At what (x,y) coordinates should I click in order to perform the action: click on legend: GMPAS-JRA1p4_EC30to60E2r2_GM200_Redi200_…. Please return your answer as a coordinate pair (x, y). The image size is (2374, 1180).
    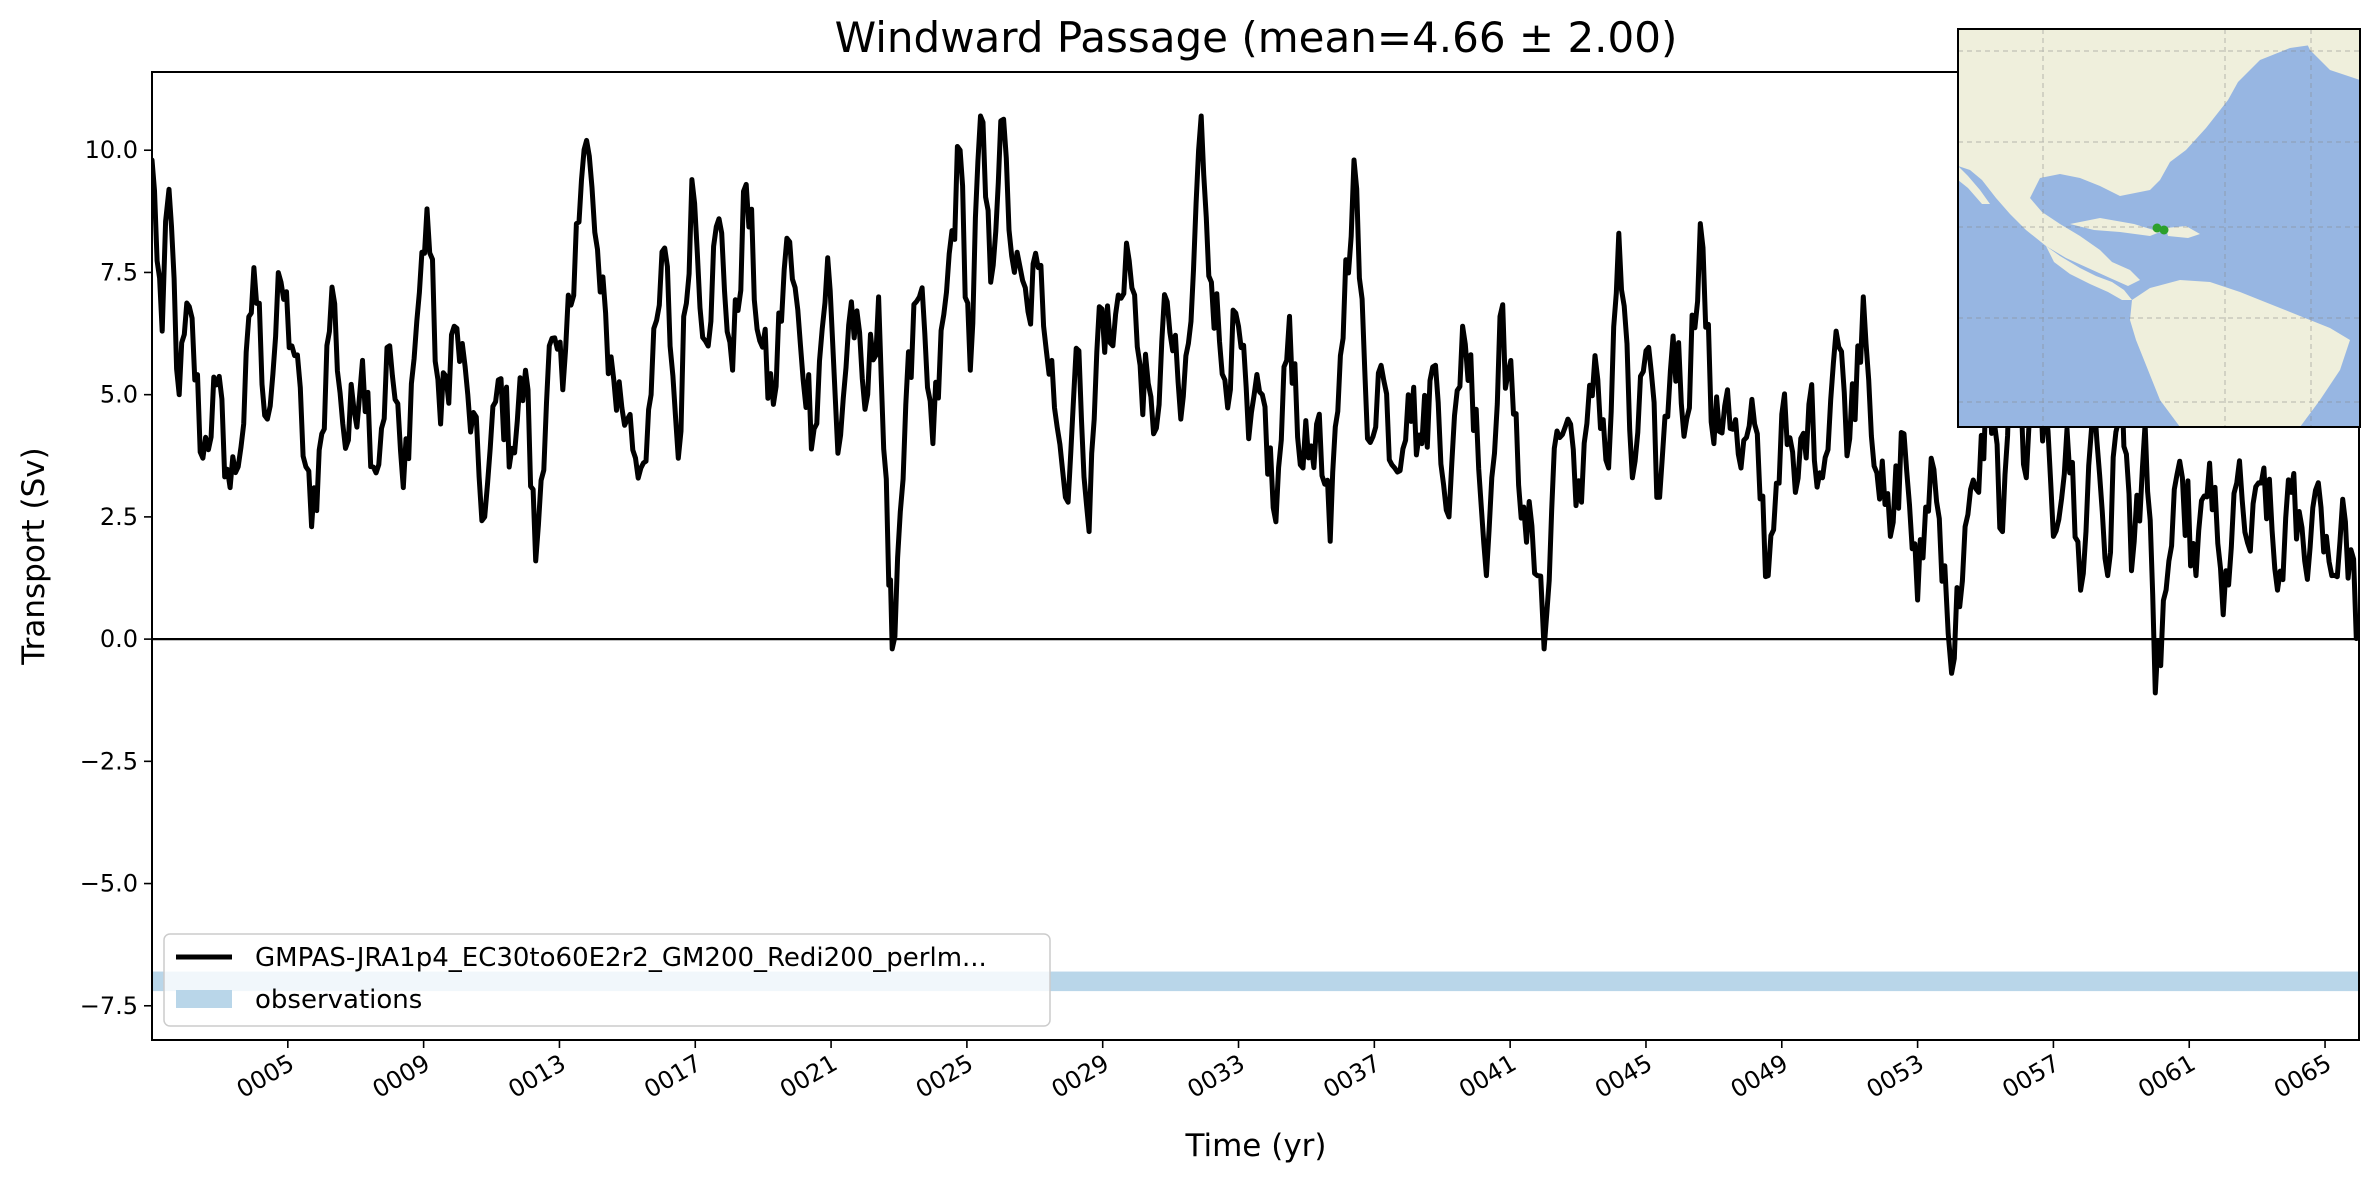
    Looking at the image, I should click on (607, 980).